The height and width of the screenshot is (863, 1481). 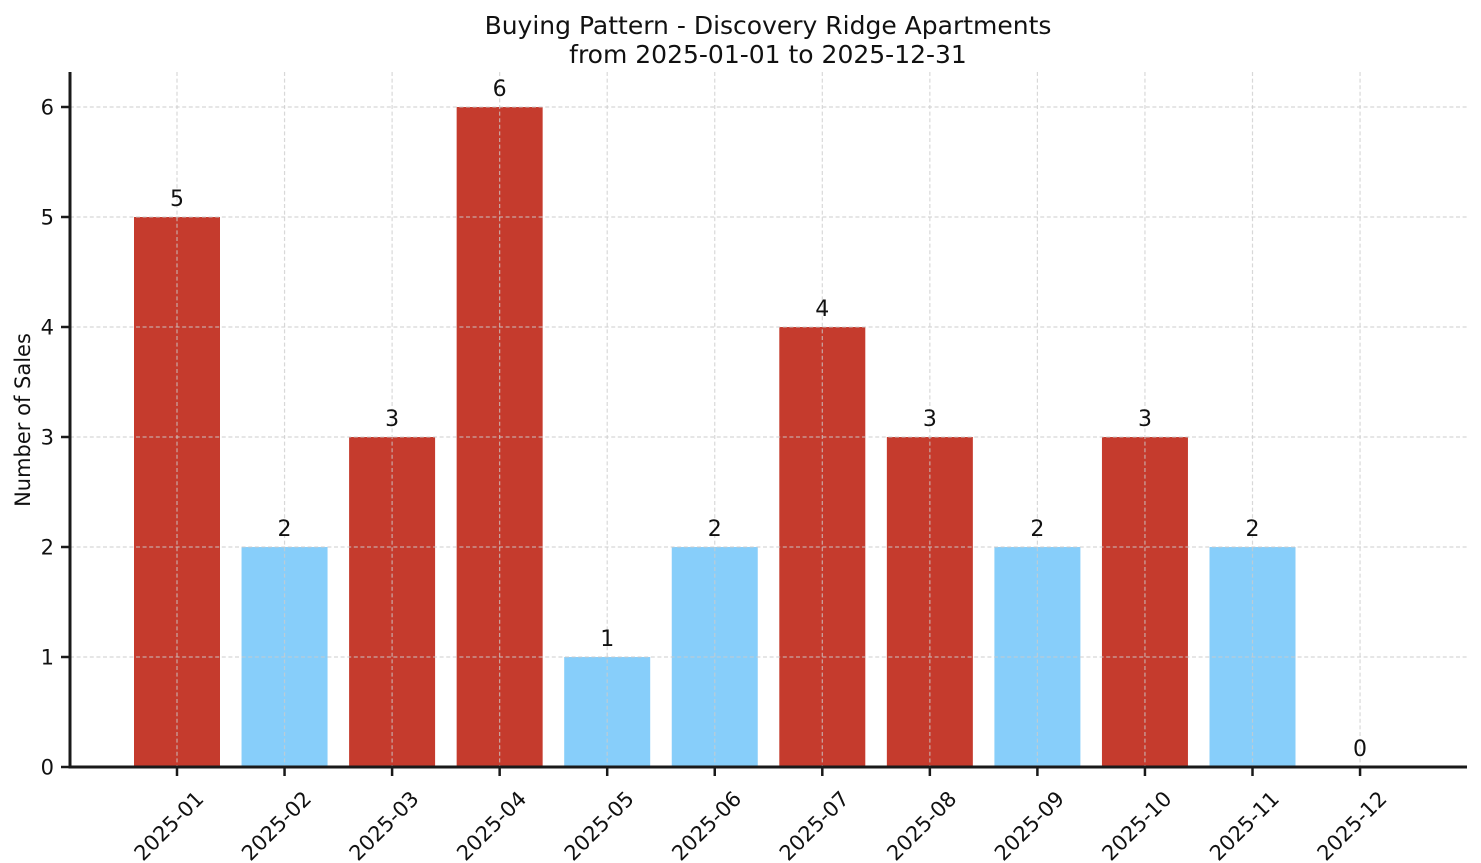 I want to click on x-tick-label-2025-10: 2025-10, so click(x=1136, y=825).